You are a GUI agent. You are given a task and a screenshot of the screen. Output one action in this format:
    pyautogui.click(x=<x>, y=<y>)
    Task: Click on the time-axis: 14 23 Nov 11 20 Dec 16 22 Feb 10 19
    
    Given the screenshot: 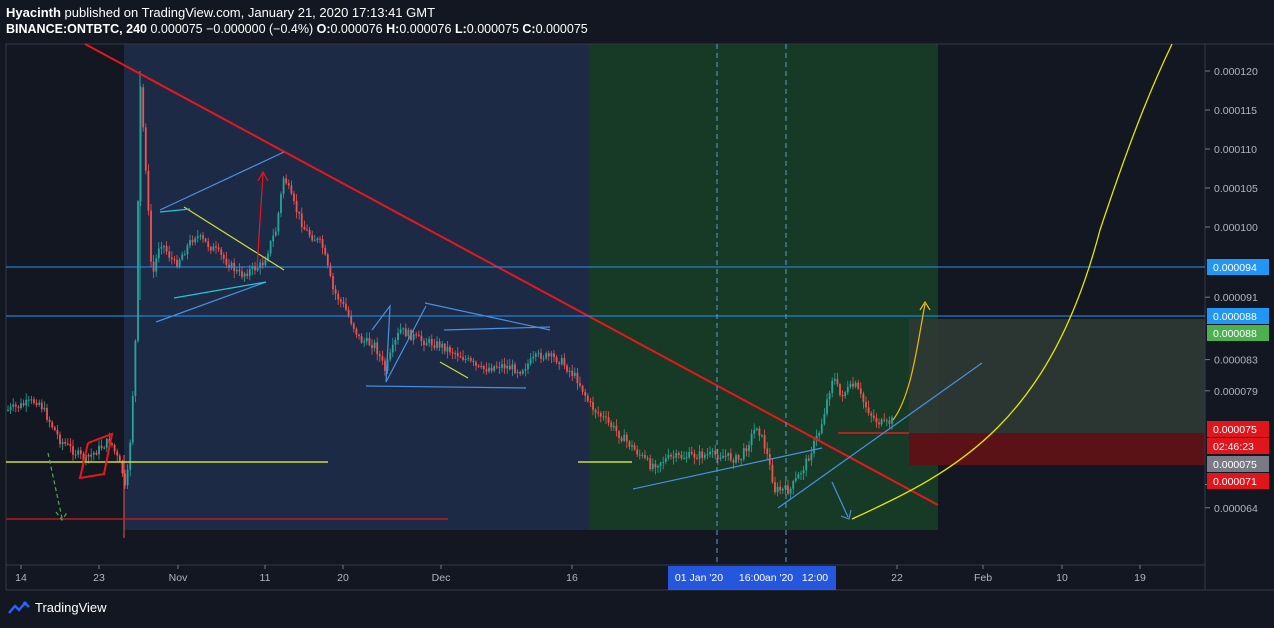 What is the action you would take?
    pyautogui.click(x=580, y=574)
    